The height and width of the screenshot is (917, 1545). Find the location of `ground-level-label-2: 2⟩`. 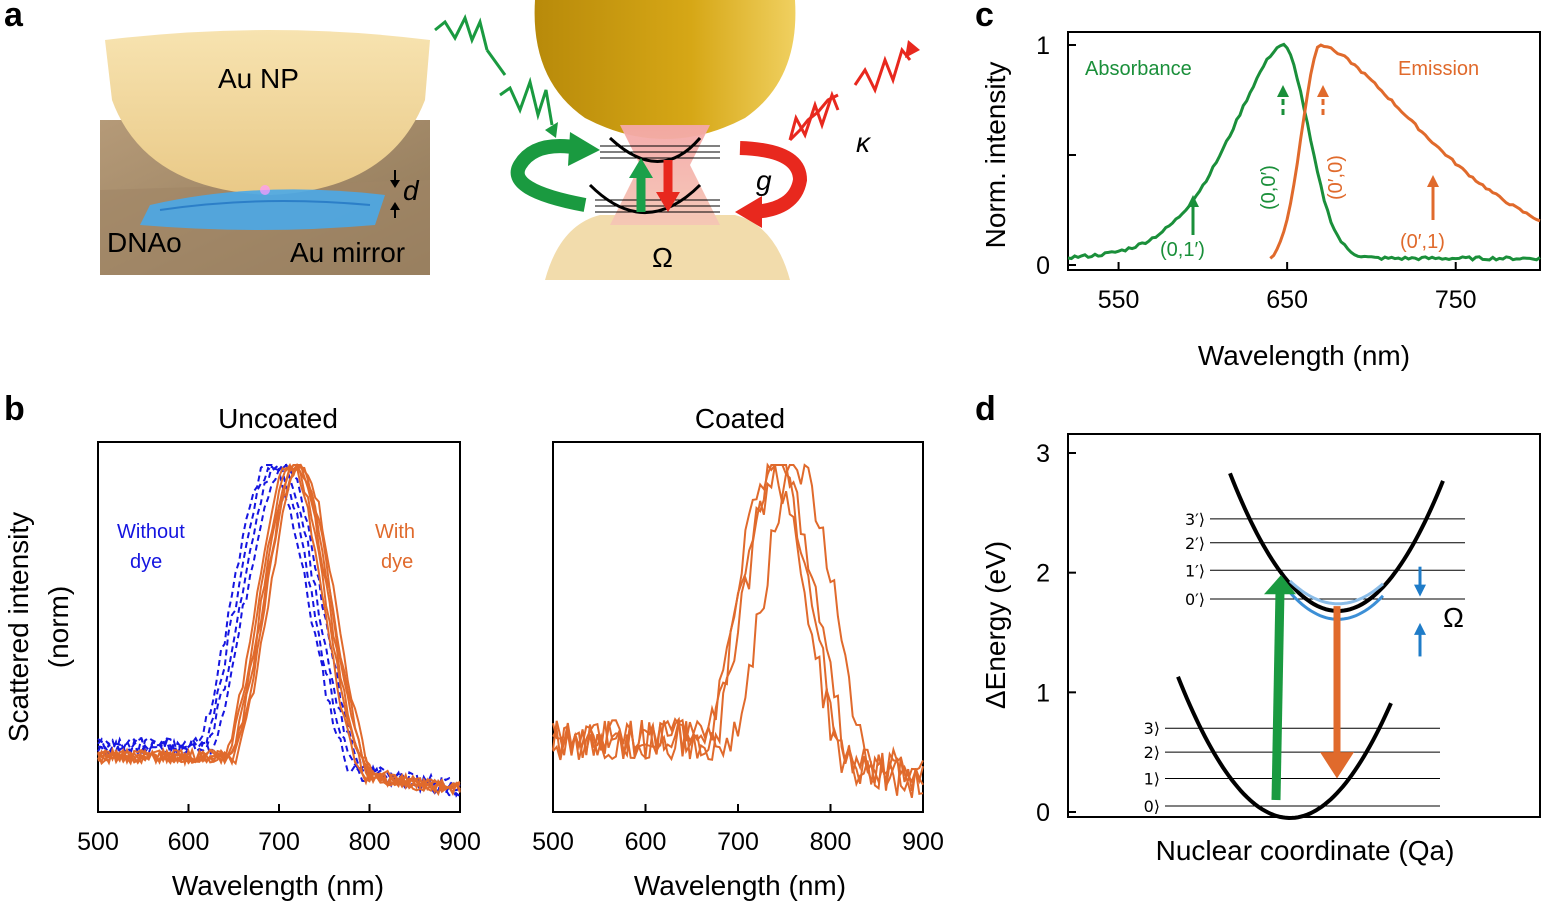

ground-level-label-2: 2⟩ is located at coordinates (1152, 752).